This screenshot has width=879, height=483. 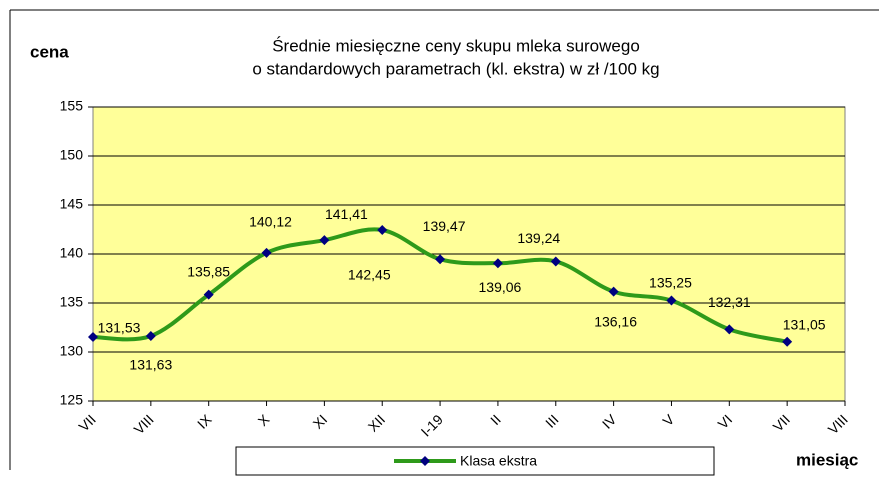 I want to click on x-tick-label: XII, so click(x=376, y=422).